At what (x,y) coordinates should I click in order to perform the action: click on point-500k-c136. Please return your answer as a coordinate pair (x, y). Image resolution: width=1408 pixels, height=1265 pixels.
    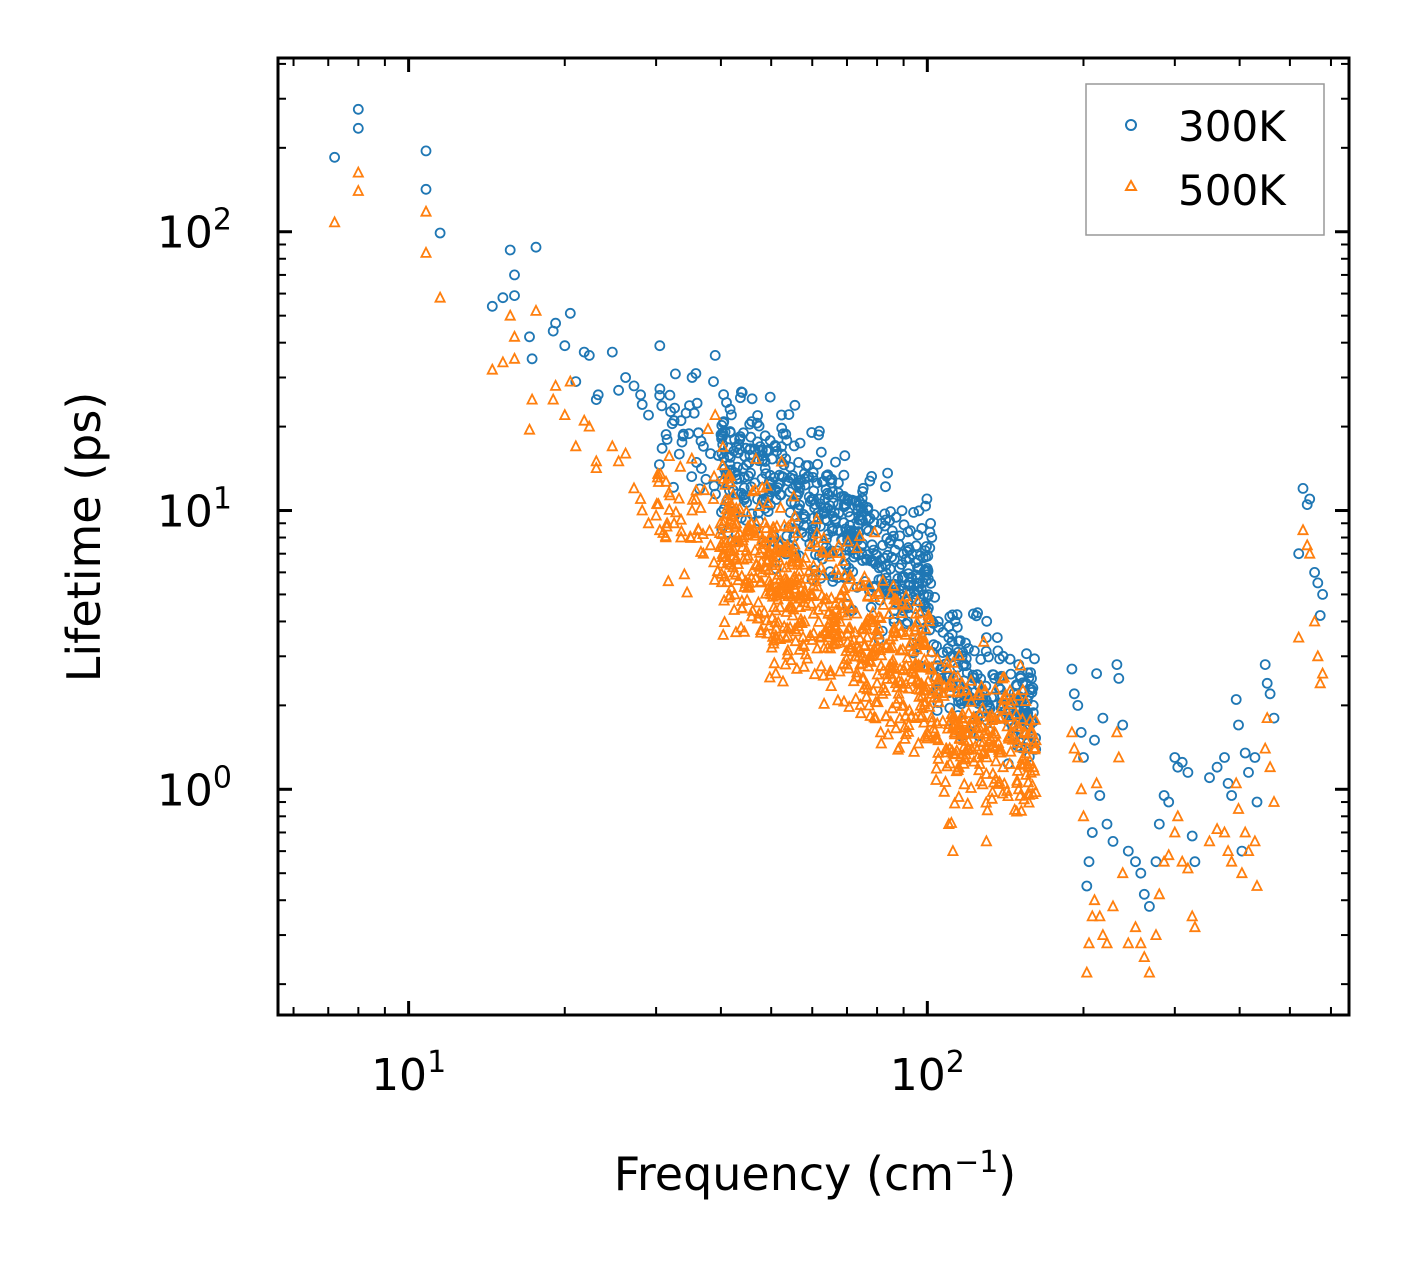
    Looking at the image, I should click on (902, 648).